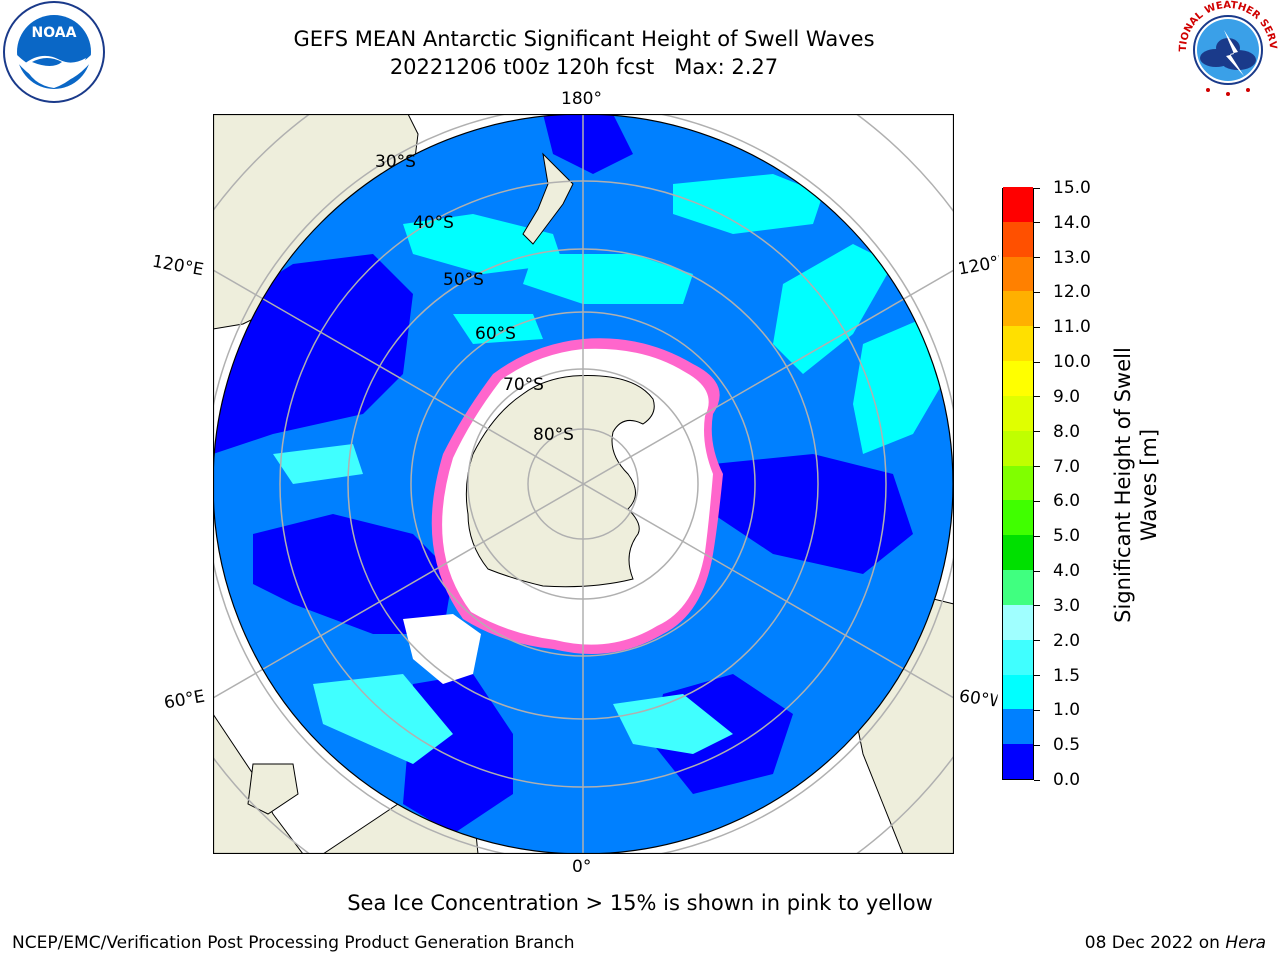  What do you see at coordinates (979, 266) in the screenshot?
I see `lon-label-120w: 120°W` at bounding box center [979, 266].